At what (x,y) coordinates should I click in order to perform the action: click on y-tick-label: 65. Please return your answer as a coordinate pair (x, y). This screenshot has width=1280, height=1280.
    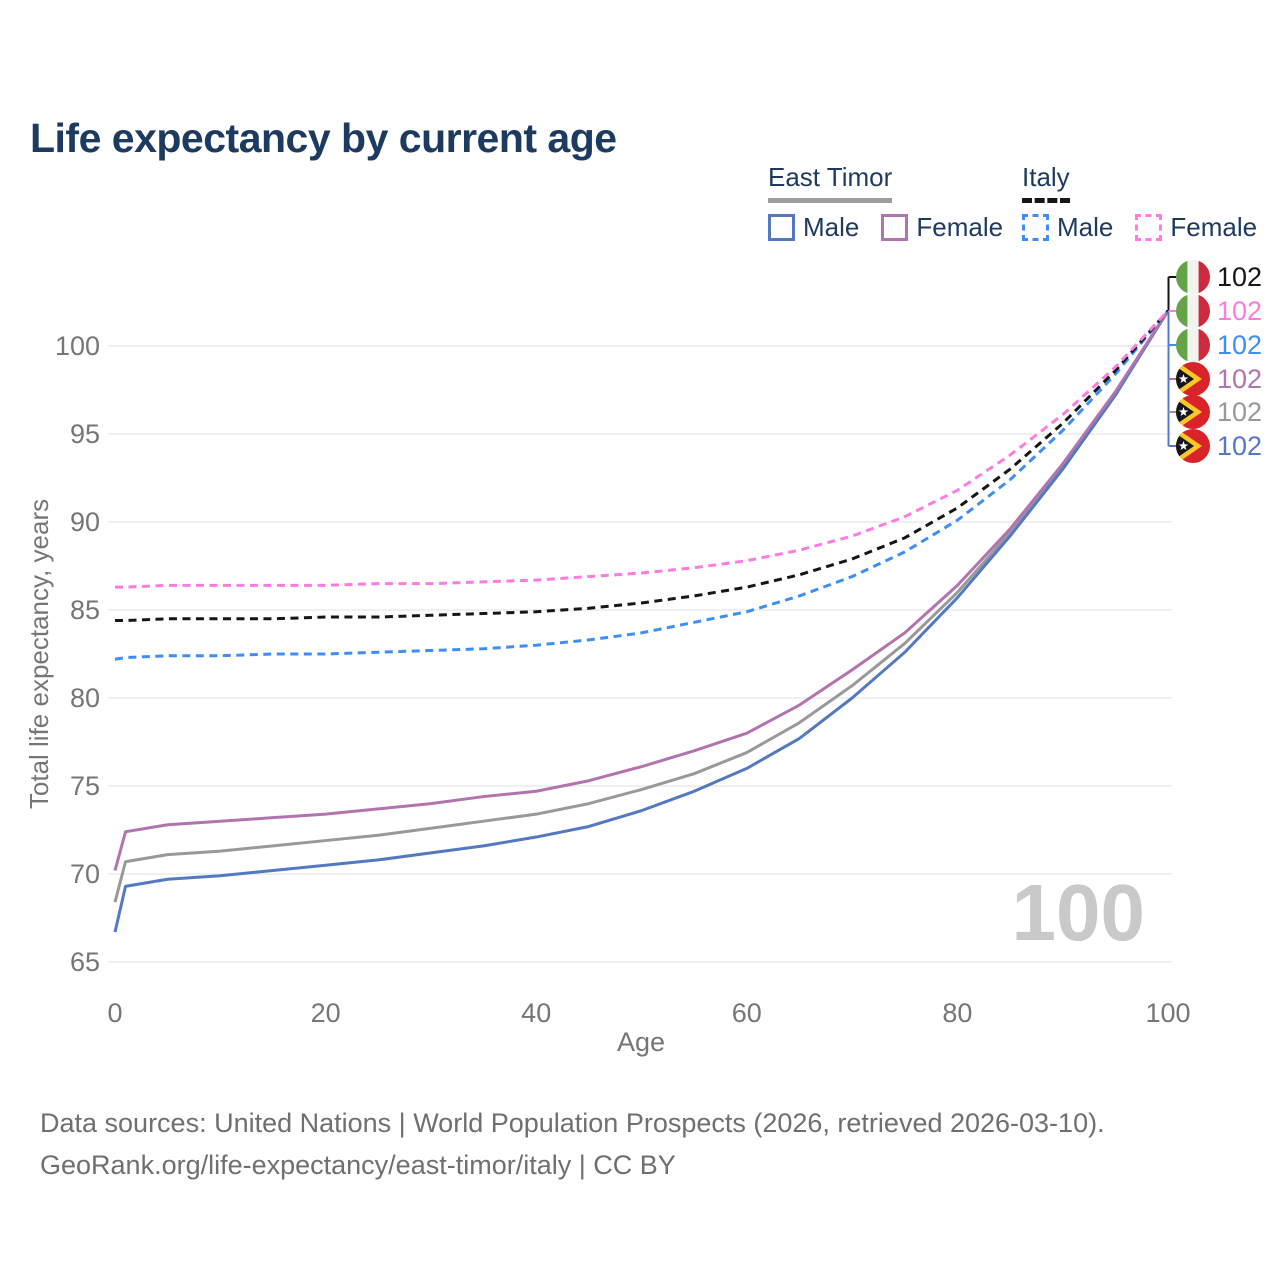
    Looking at the image, I should click on (85, 962).